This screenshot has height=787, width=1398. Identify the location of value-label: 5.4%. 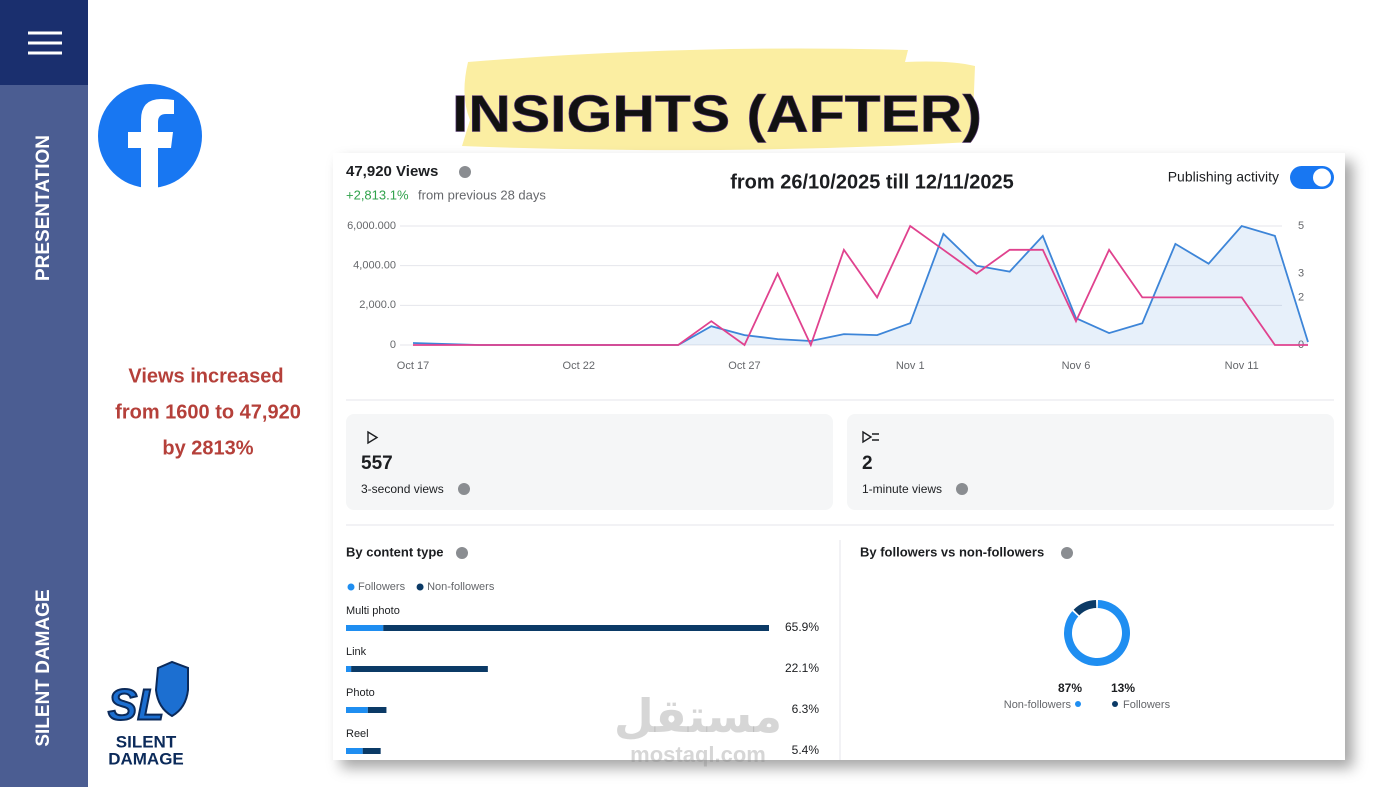
(806, 750).